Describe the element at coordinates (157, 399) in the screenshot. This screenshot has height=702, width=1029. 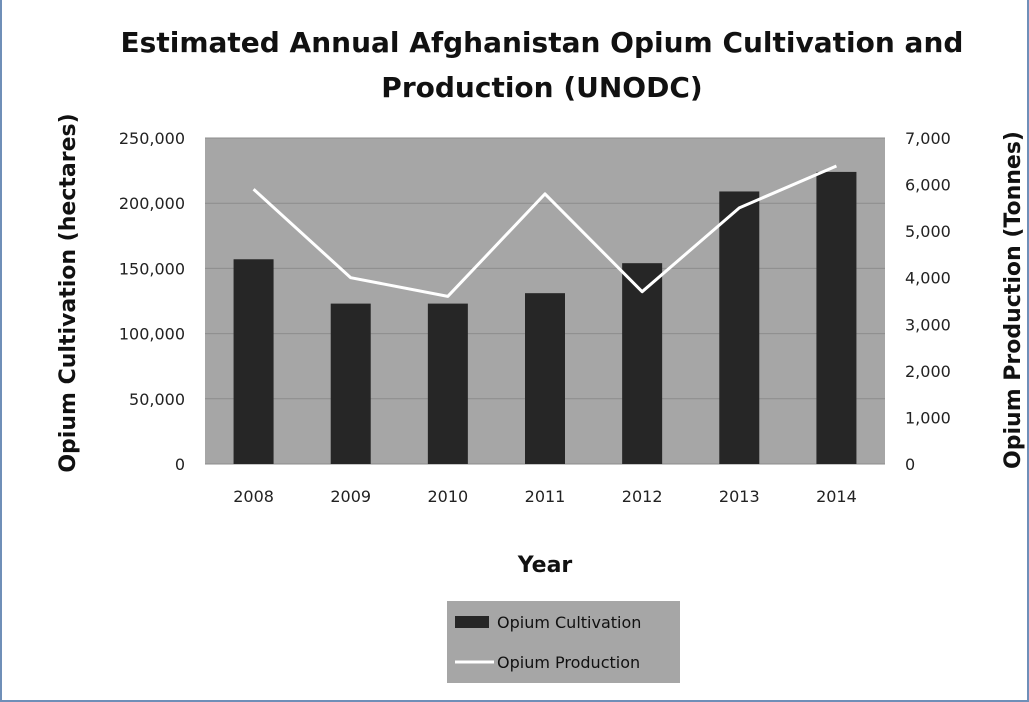
I see `left-tick-label: 50,000` at that location.